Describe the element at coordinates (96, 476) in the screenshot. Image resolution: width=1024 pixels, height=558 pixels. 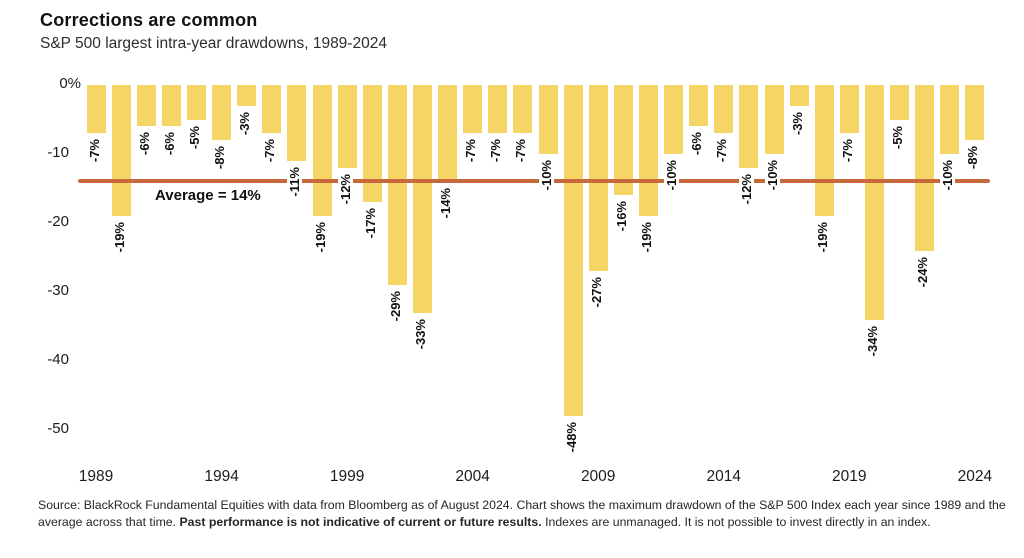
I see `x-axis-tick-label: 1989` at that location.